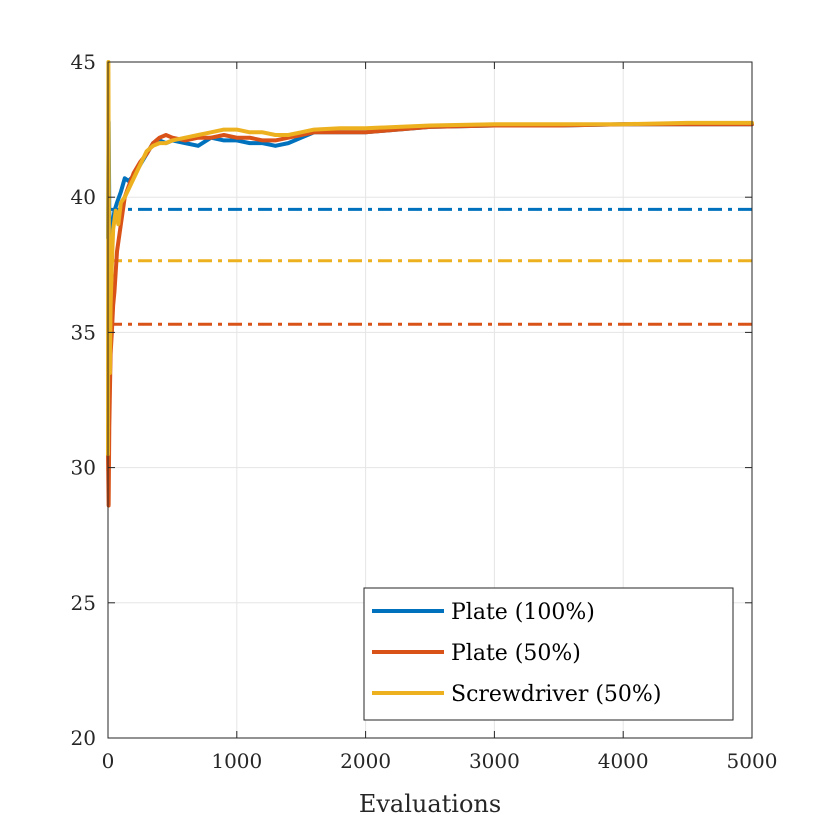 The width and height of the screenshot is (830, 830). What do you see at coordinates (365, 761) in the screenshot?
I see `x-tick-label: 2000` at bounding box center [365, 761].